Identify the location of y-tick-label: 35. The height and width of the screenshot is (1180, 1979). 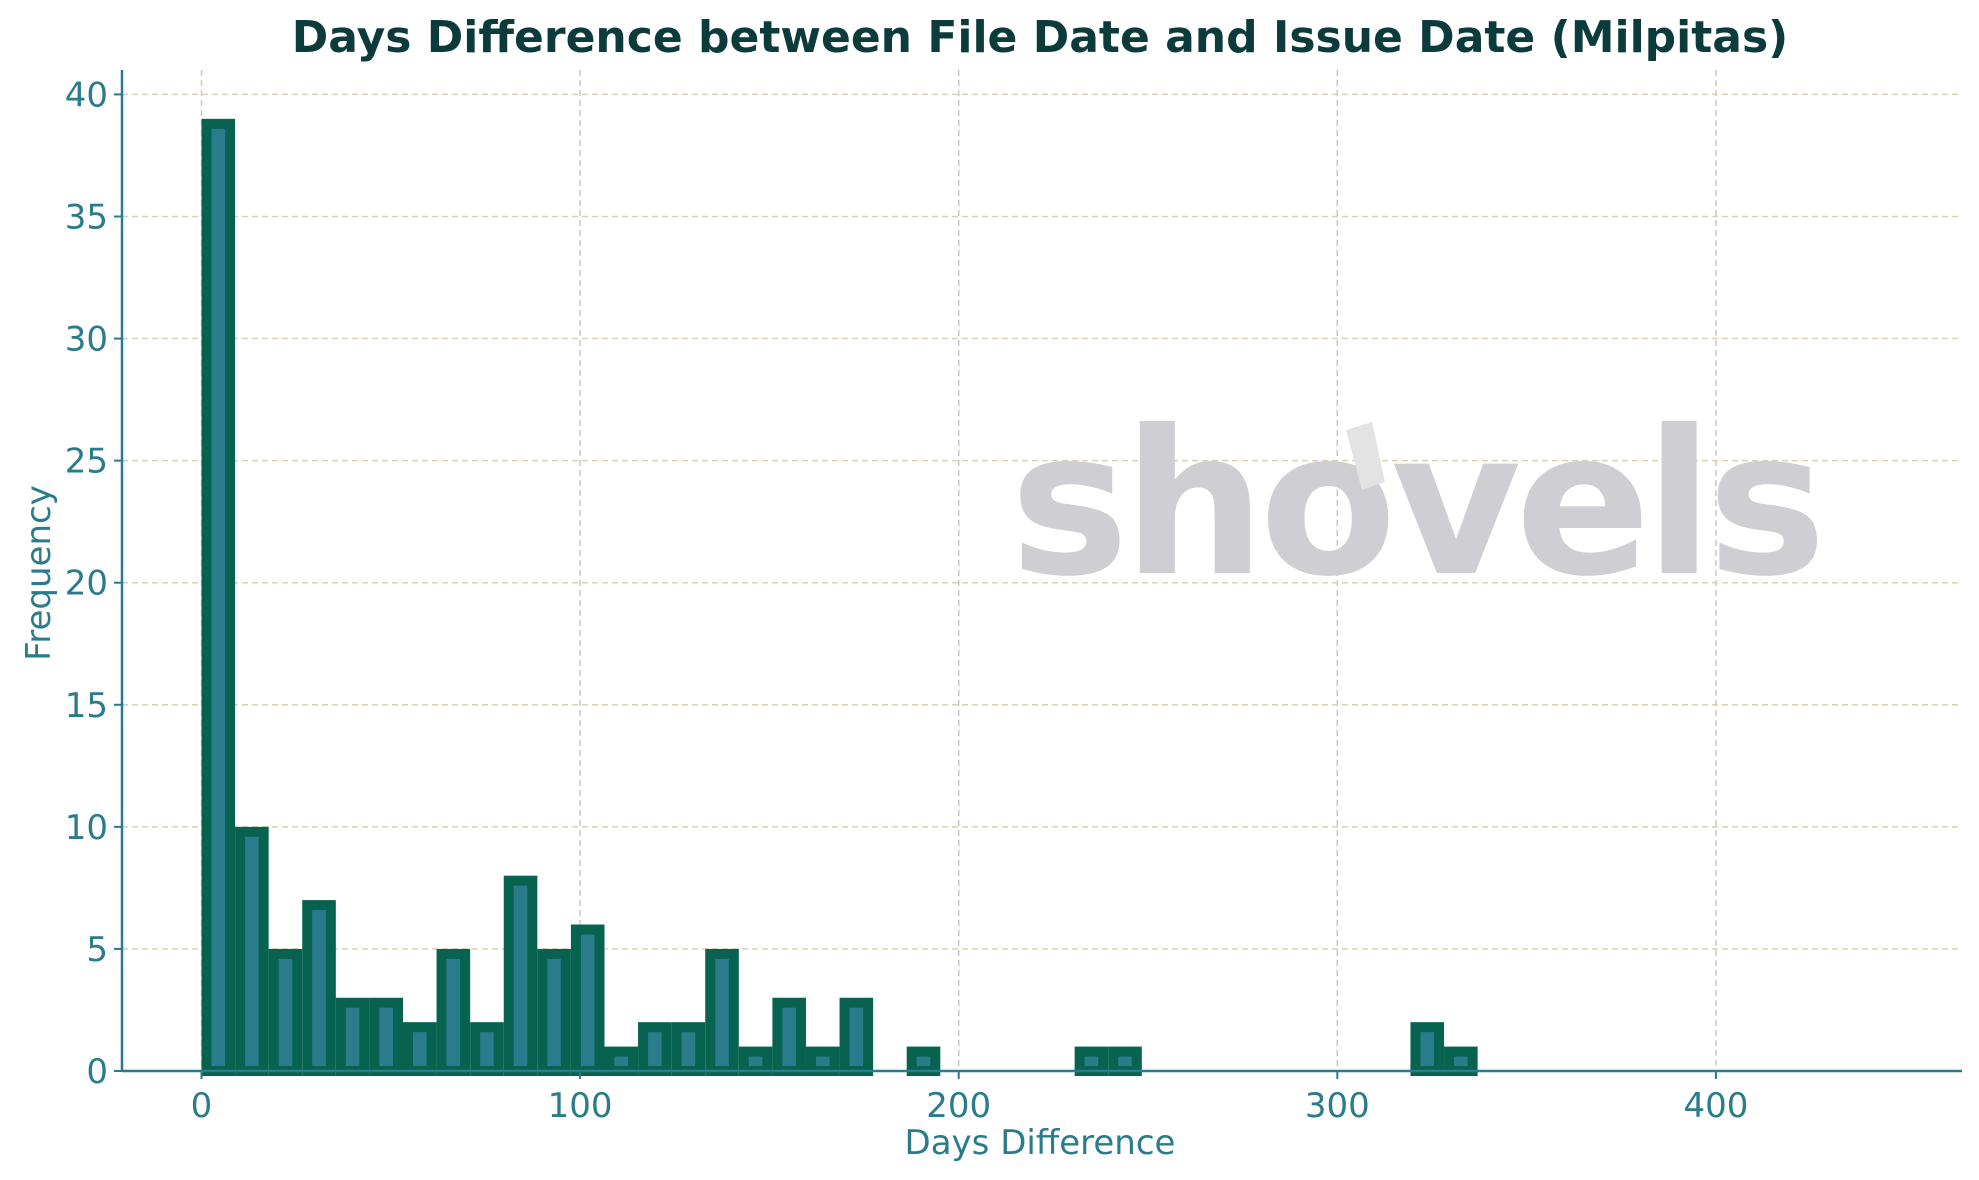
(86, 217).